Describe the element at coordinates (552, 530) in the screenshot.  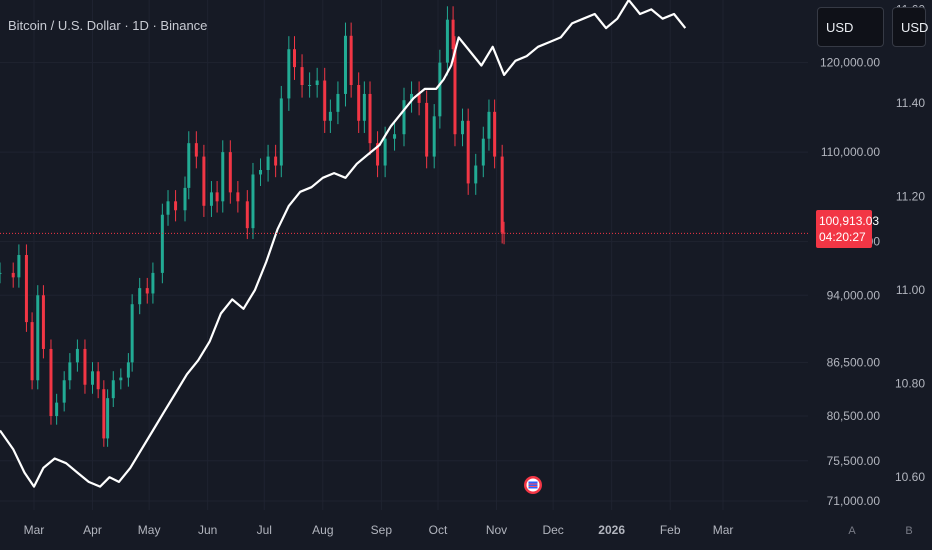
I see `time-tick-label: Dec` at that location.